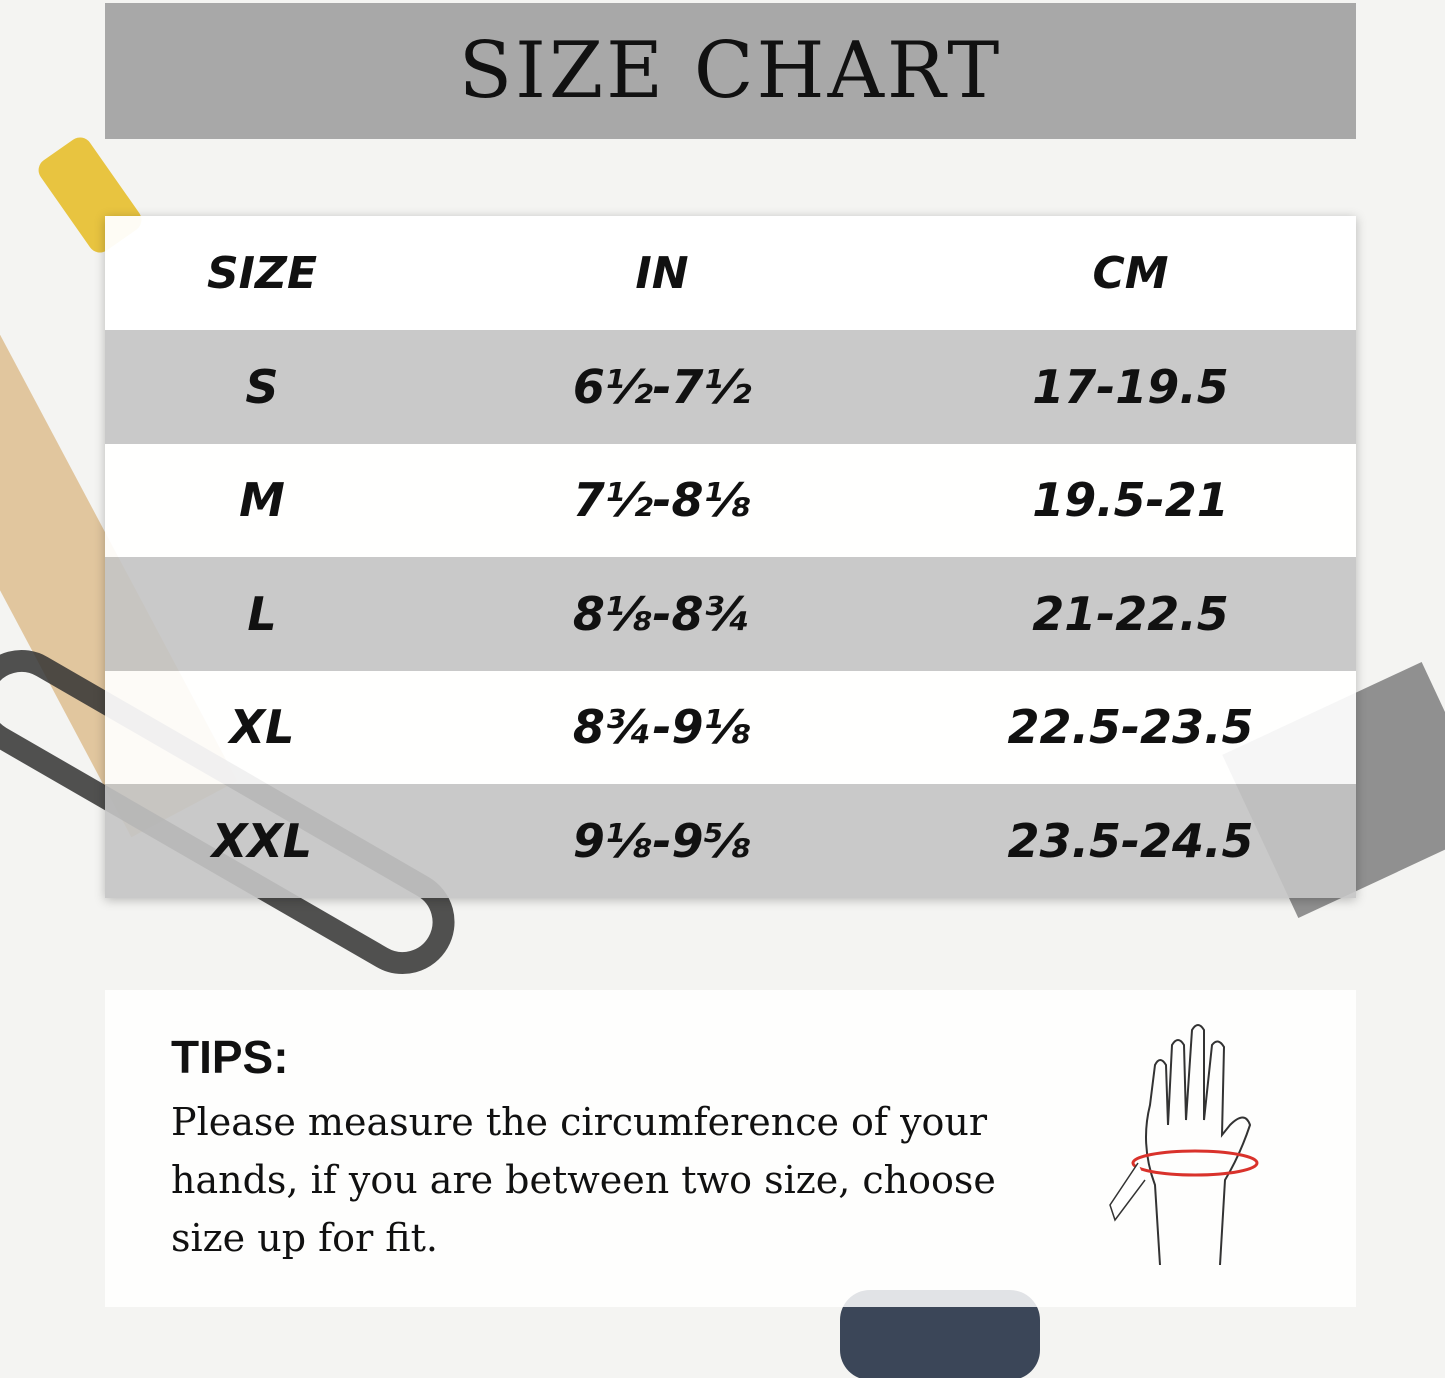 The image size is (1445, 1378). What do you see at coordinates (230, 1057) in the screenshot?
I see `tips-heading: TIPS:` at bounding box center [230, 1057].